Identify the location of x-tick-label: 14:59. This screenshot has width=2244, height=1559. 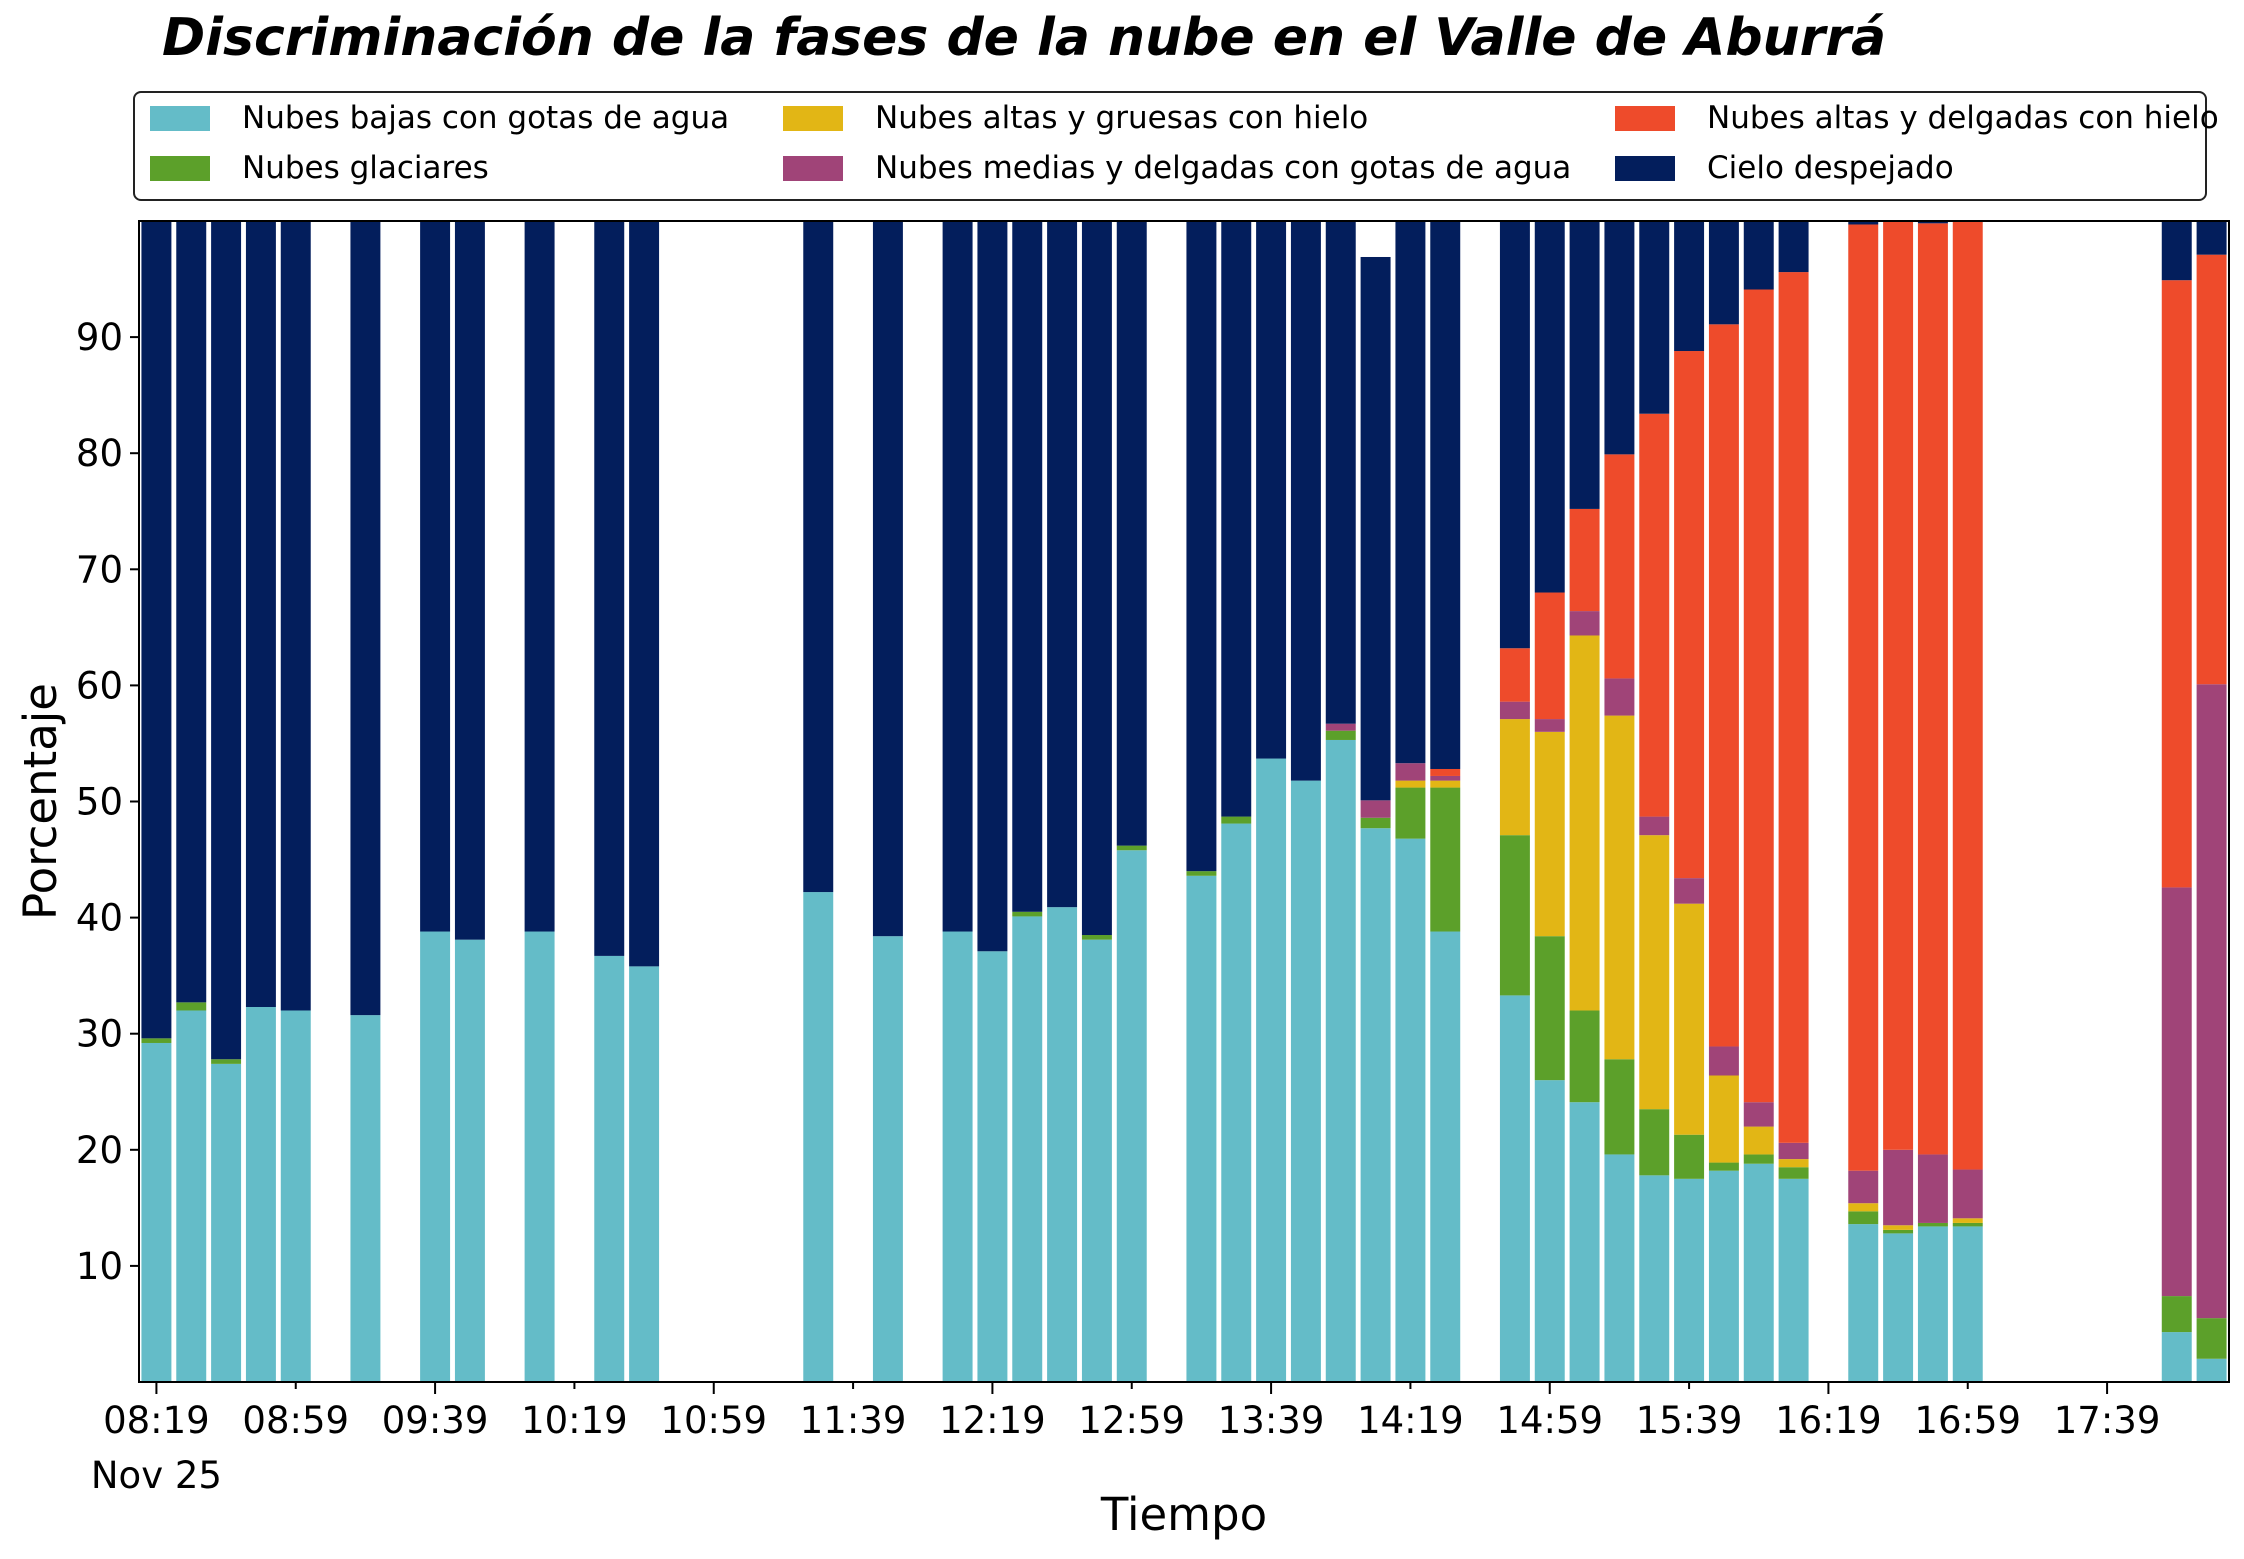
(1549, 1420).